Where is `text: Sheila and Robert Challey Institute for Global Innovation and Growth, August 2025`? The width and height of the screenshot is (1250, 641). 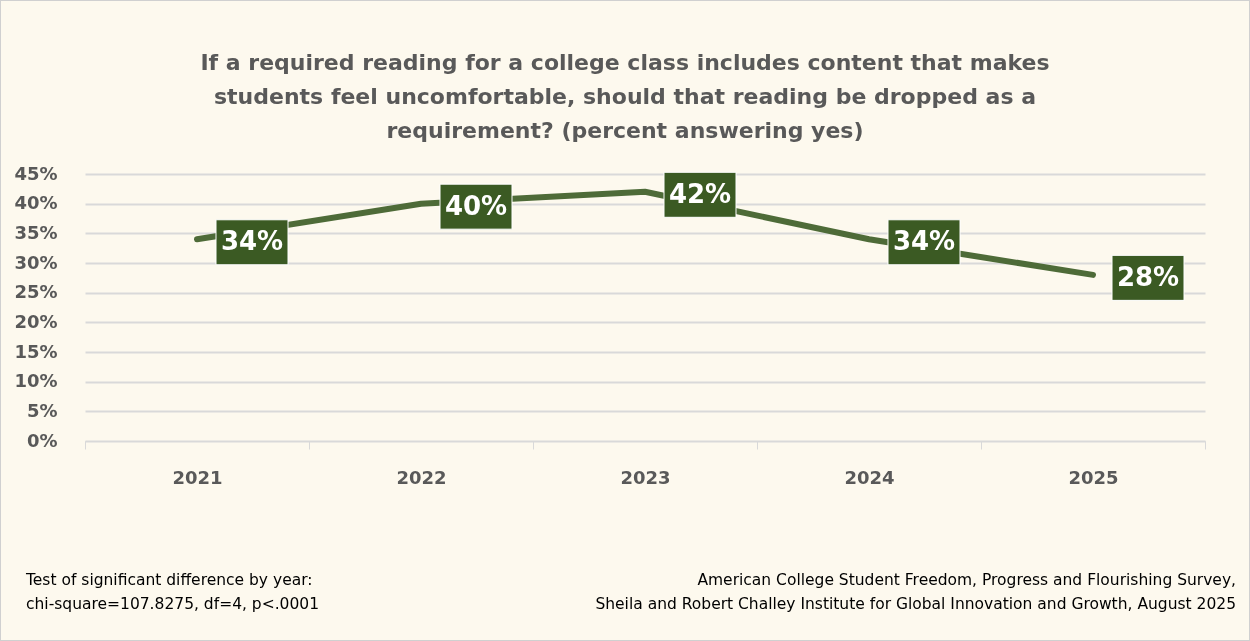
text: Sheila and Robert Challey Institute for Global Innovation and Growth, August 2025 is located at coordinates (915, 604).